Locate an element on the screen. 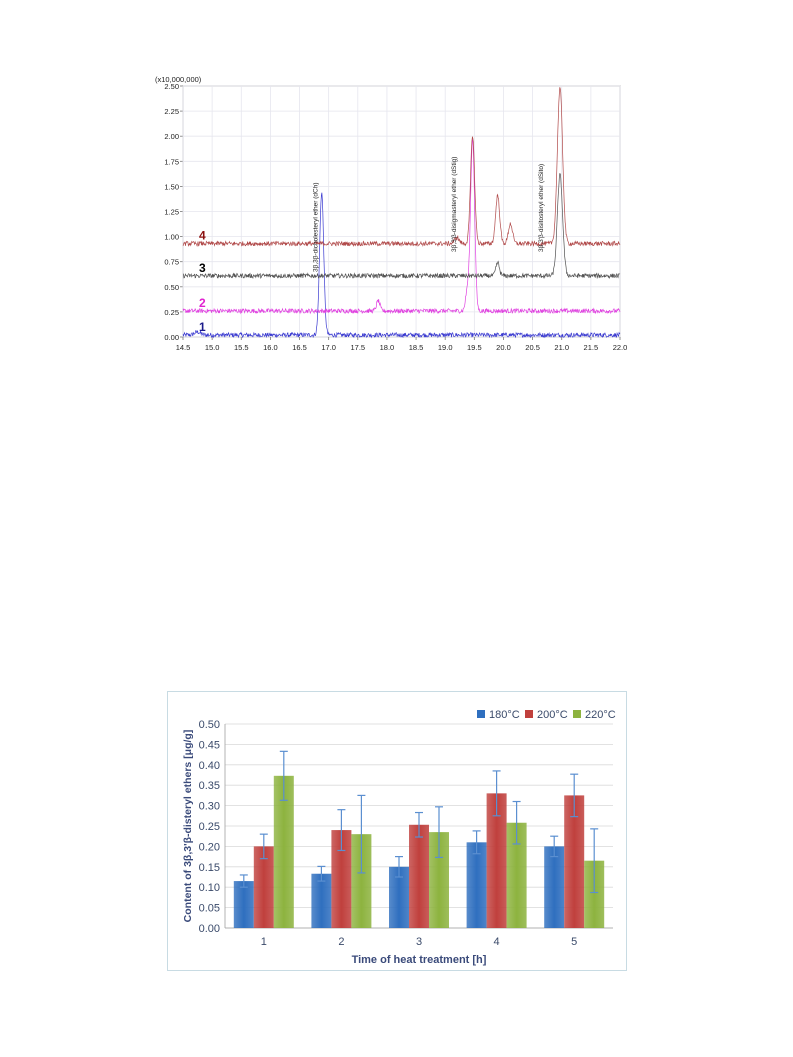  y-tick-label: 0.40 is located at coordinates (209, 766).